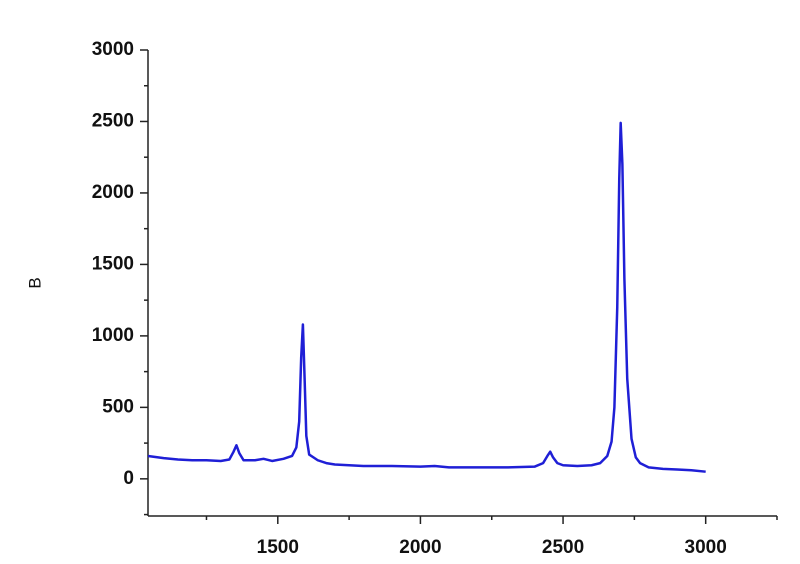 The width and height of the screenshot is (800, 564). What do you see at coordinates (563, 547) in the screenshot?
I see `x-tick-label: 2500` at bounding box center [563, 547].